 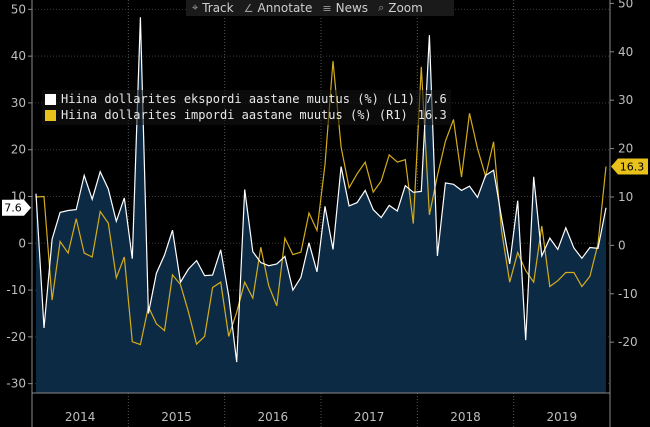 What do you see at coordinates (628, 342) in the screenshot?
I see `right-tick-label: -20` at bounding box center [628, 342].